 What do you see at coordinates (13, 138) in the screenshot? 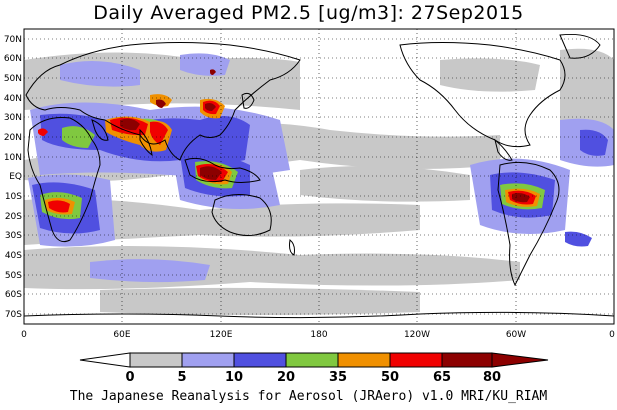
I see `lat-label: 20N` at bounding box center [13, 138].